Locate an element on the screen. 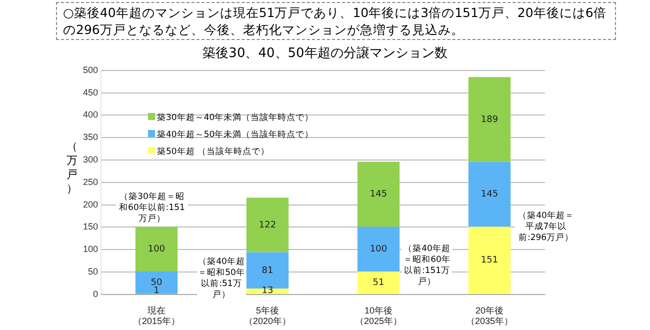 The height and width of the screenshot is (330, 650). data-label: 81 is located at coordinates (268, 271).